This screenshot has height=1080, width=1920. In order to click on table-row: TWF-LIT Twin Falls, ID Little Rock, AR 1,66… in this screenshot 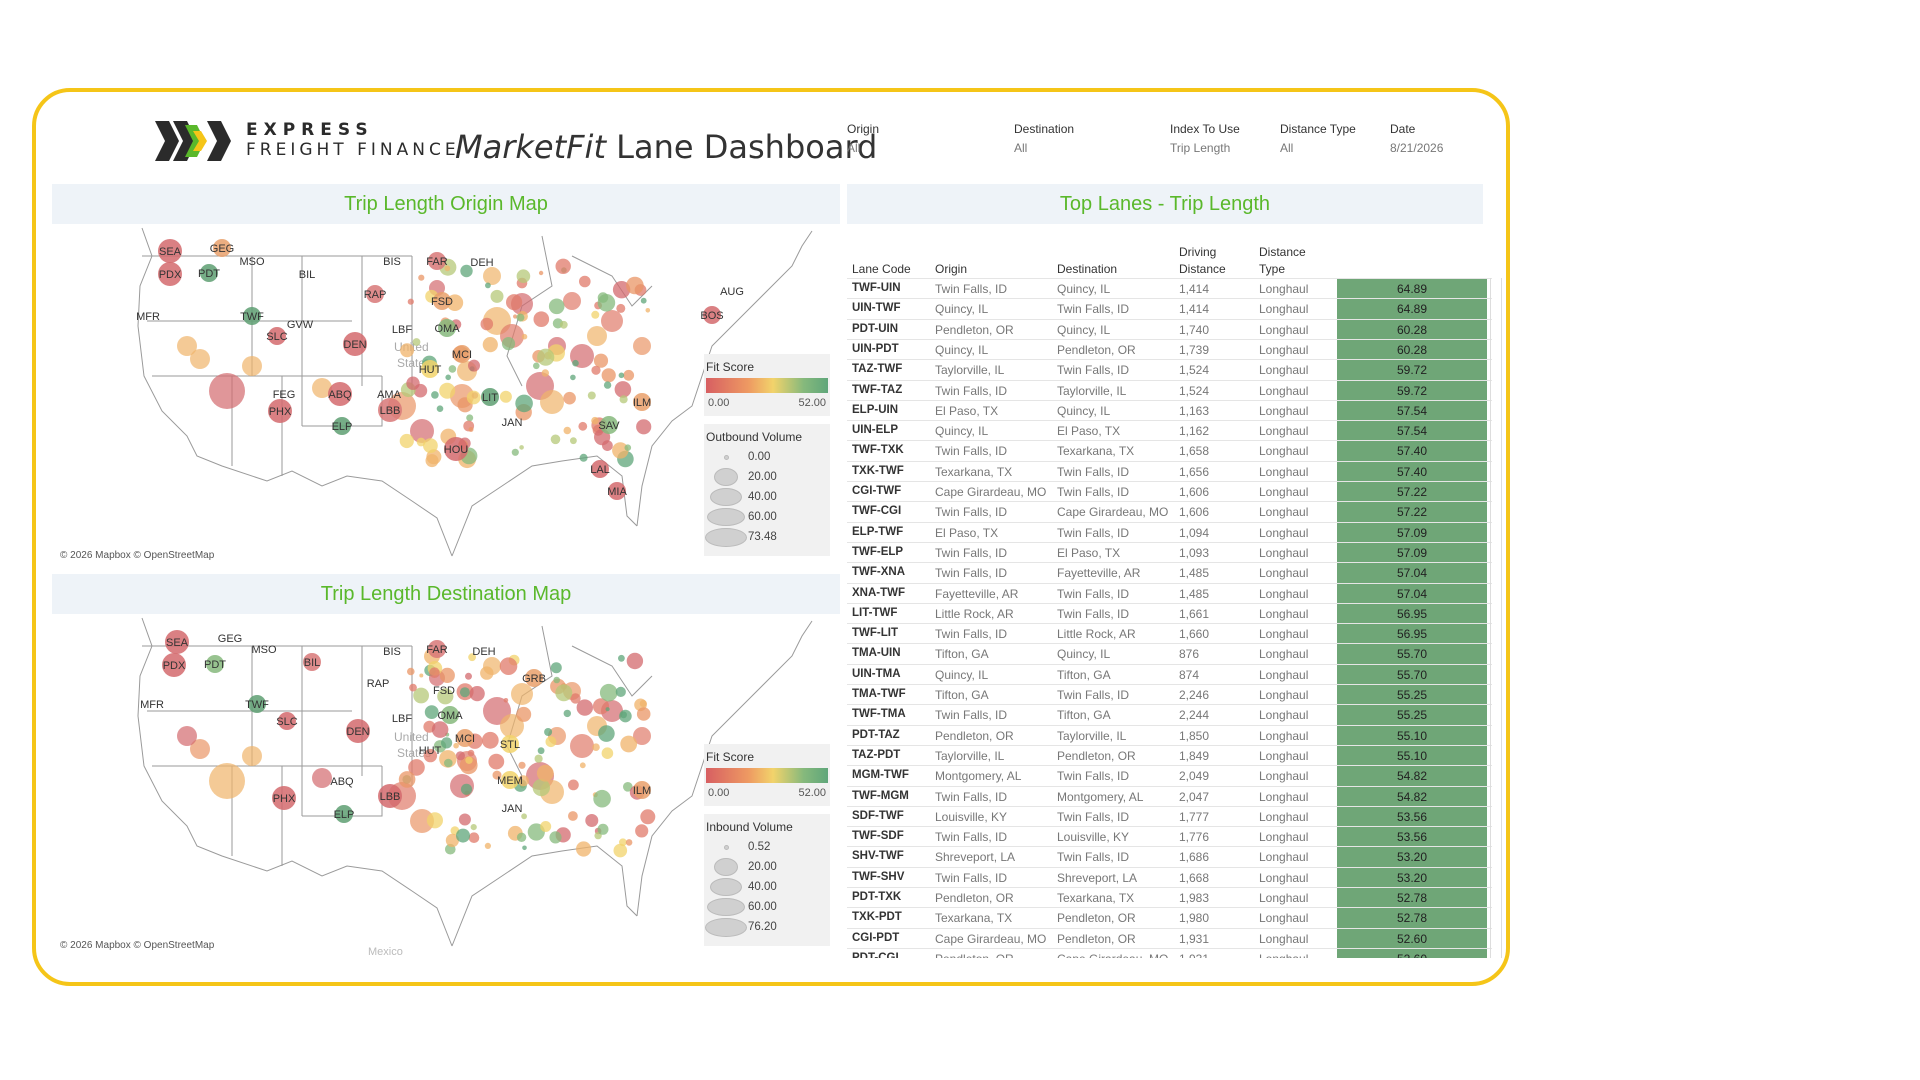, I will do `click(1169, 634)`.